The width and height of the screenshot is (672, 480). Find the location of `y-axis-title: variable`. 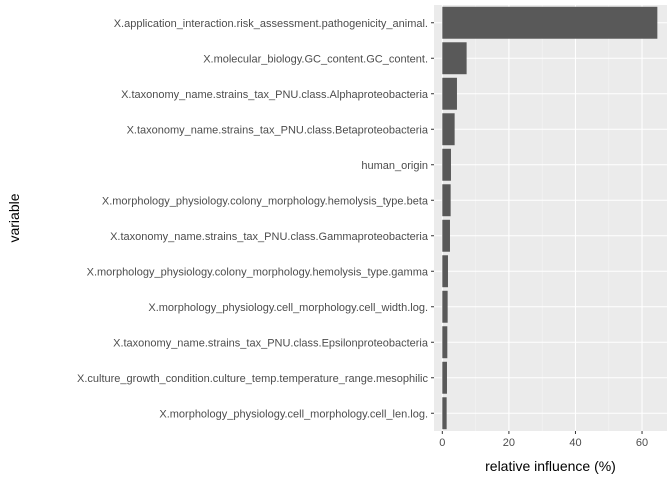

y-axis-title: variable is located at coordinates (14, 217).